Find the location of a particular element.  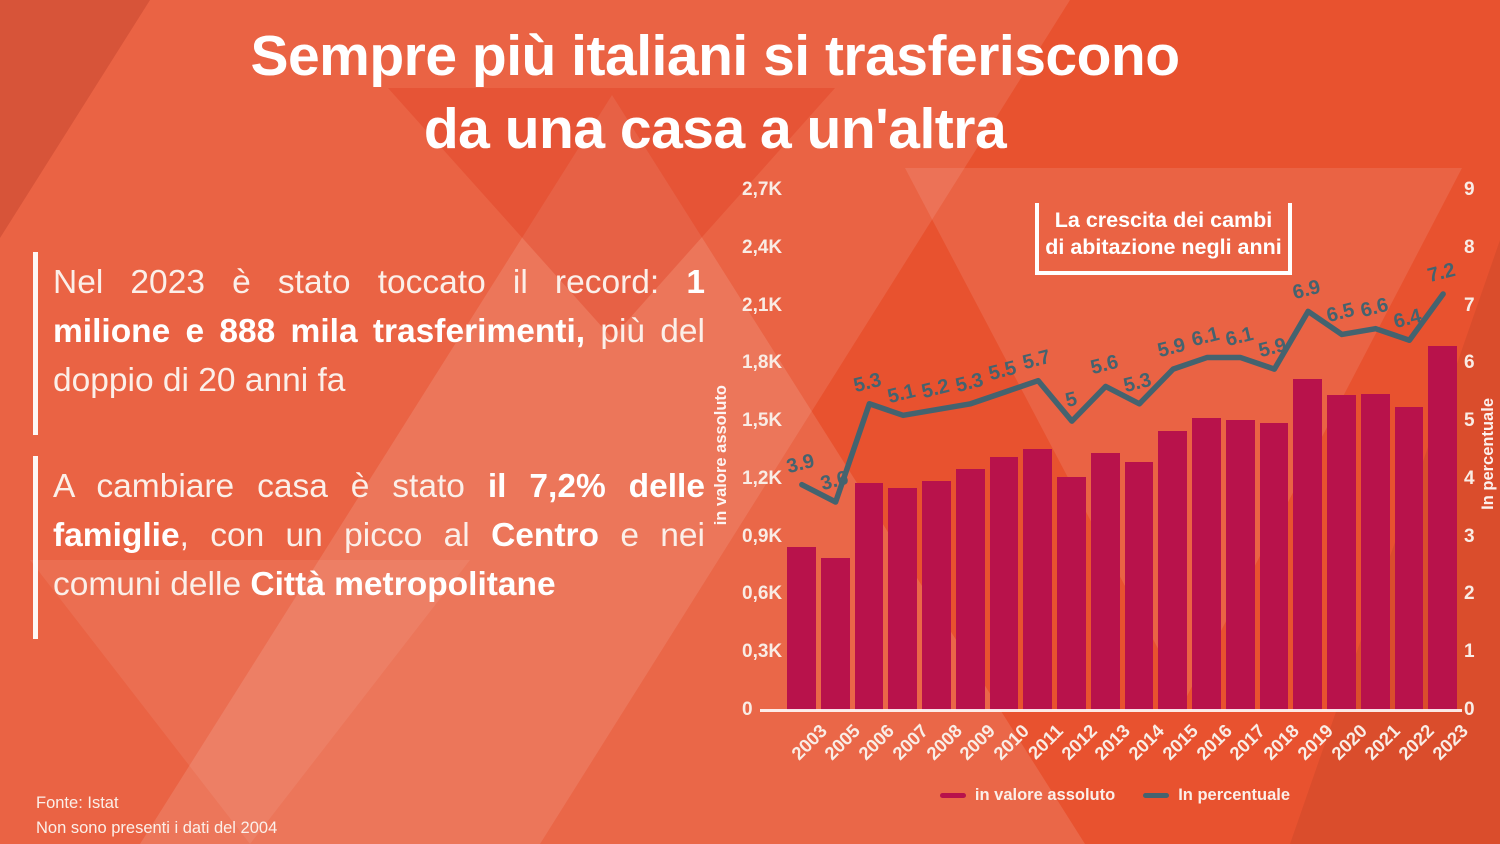

x-axis-line is located at coordinates (1111, 710).